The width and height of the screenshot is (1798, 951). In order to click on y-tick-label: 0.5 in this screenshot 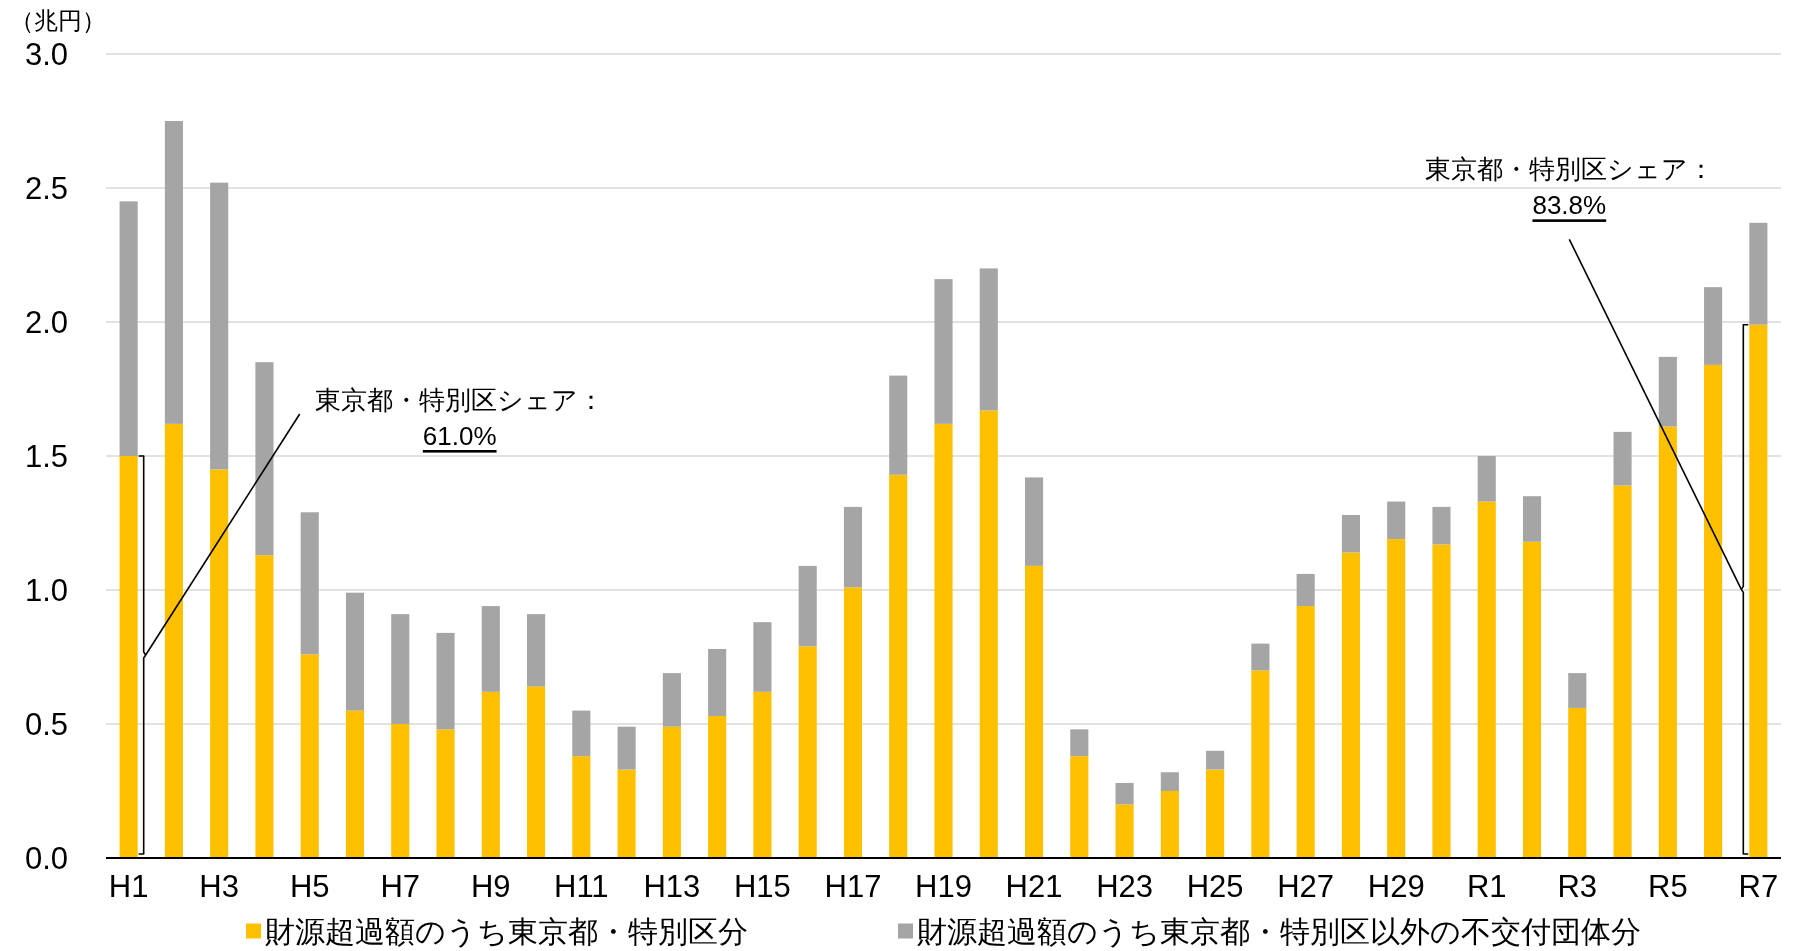, I will do `click(46, 724)`.